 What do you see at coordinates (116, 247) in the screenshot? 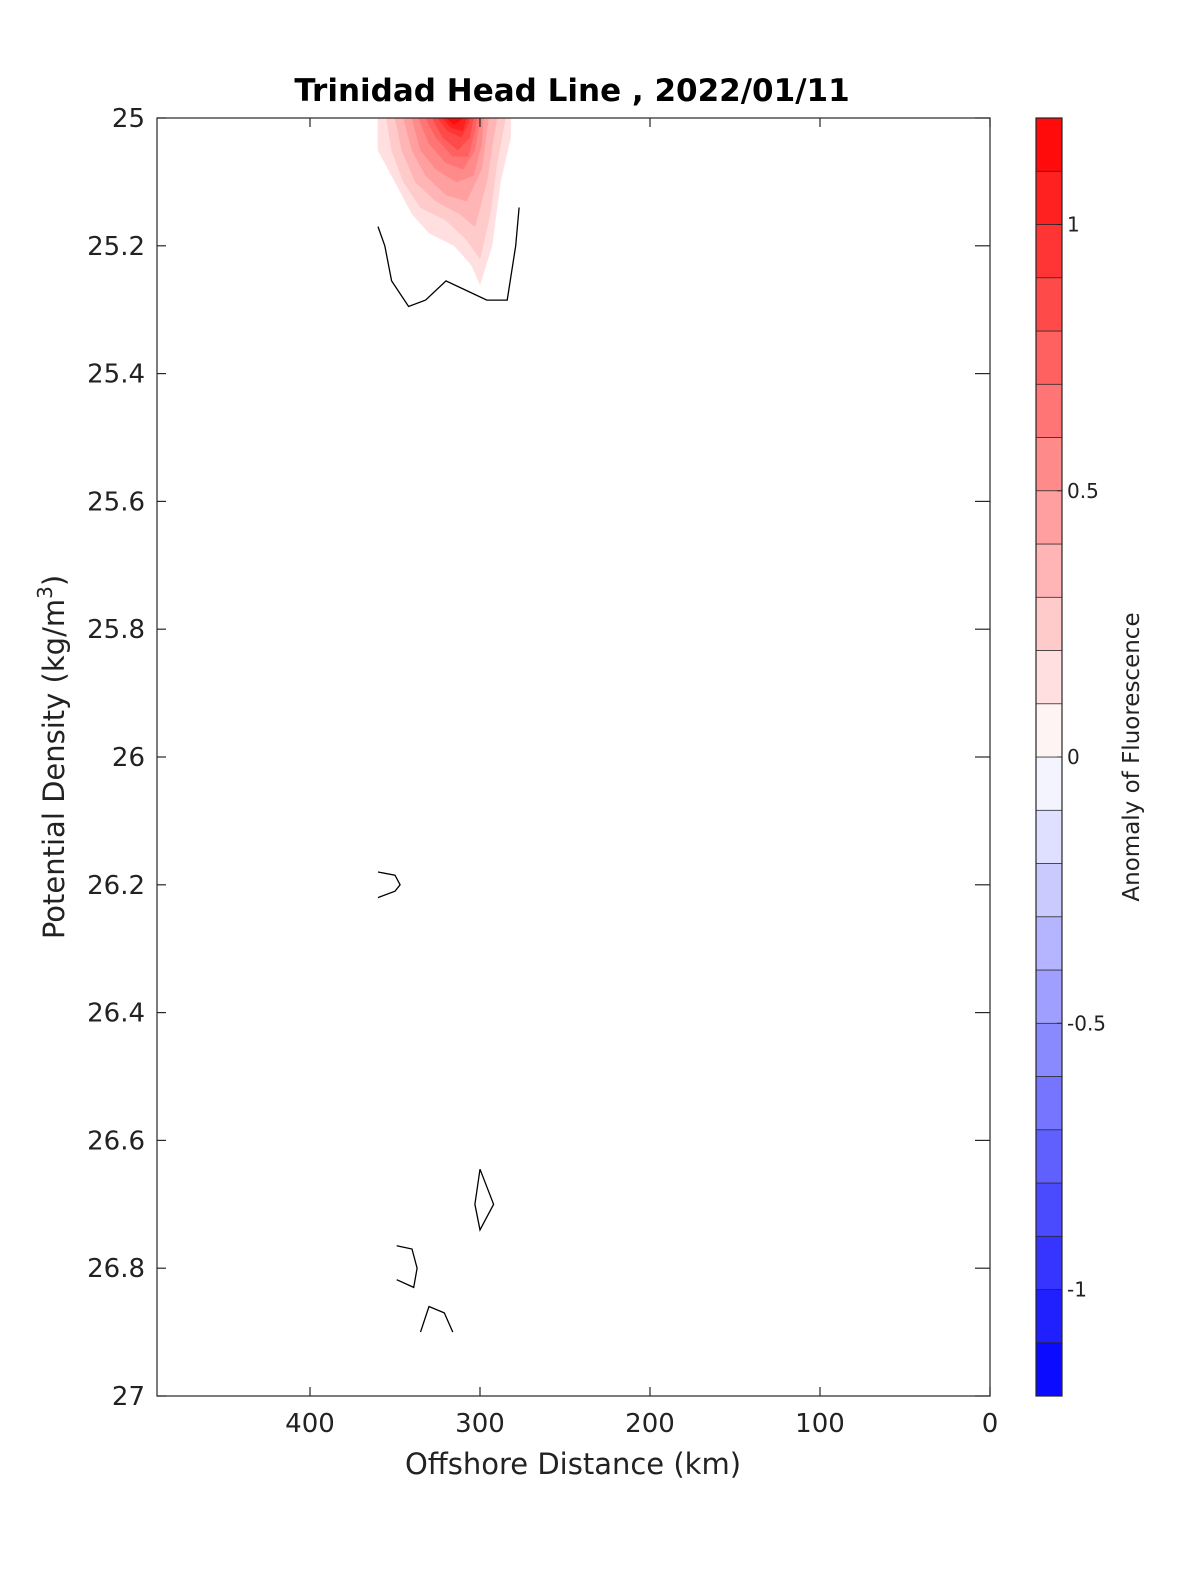
I see `y-tick-label-1: 25.2` at bounding box center [116, 247].